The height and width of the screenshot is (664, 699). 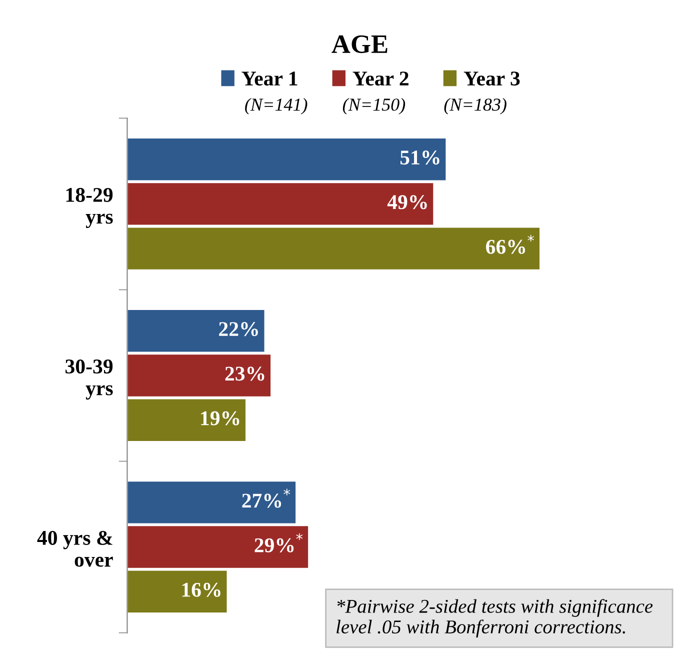 I want to click on data-label: 19%, so click(x=220, y=418).